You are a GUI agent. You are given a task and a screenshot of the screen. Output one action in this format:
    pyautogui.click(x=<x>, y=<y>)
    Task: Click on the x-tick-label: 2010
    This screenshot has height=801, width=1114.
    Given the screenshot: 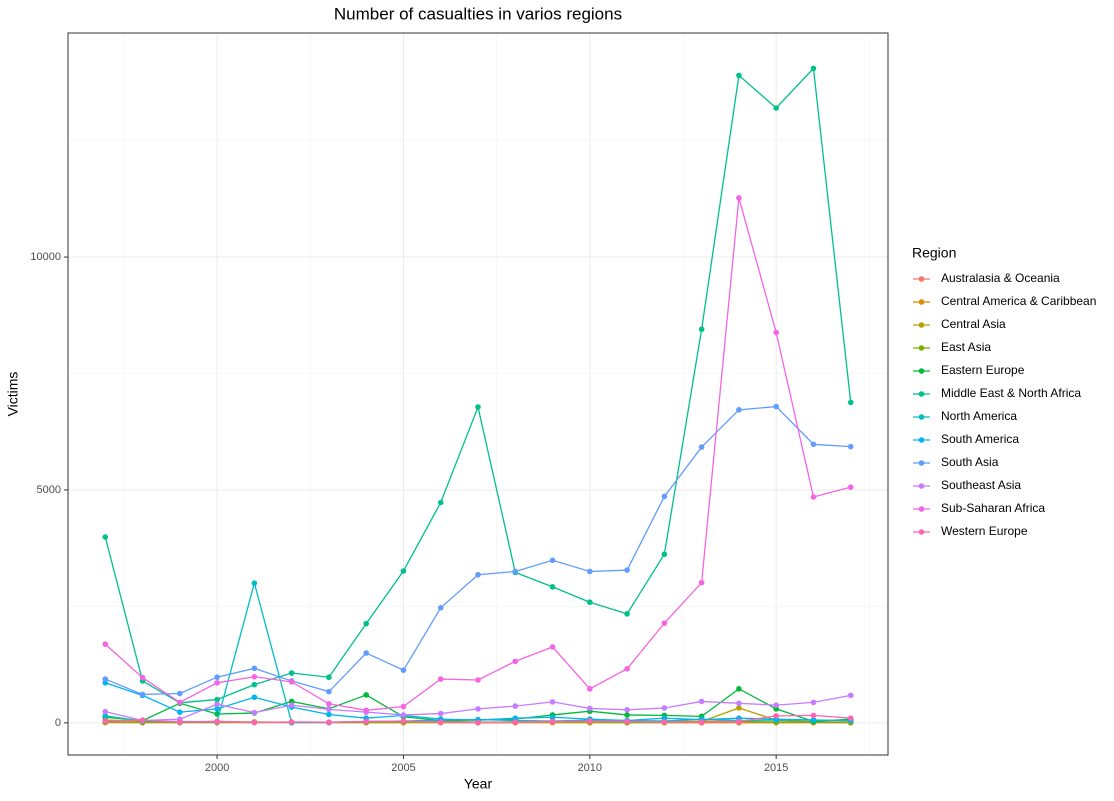 What is the action you would take?
    pyautogui.click(x=590, y=768)
    